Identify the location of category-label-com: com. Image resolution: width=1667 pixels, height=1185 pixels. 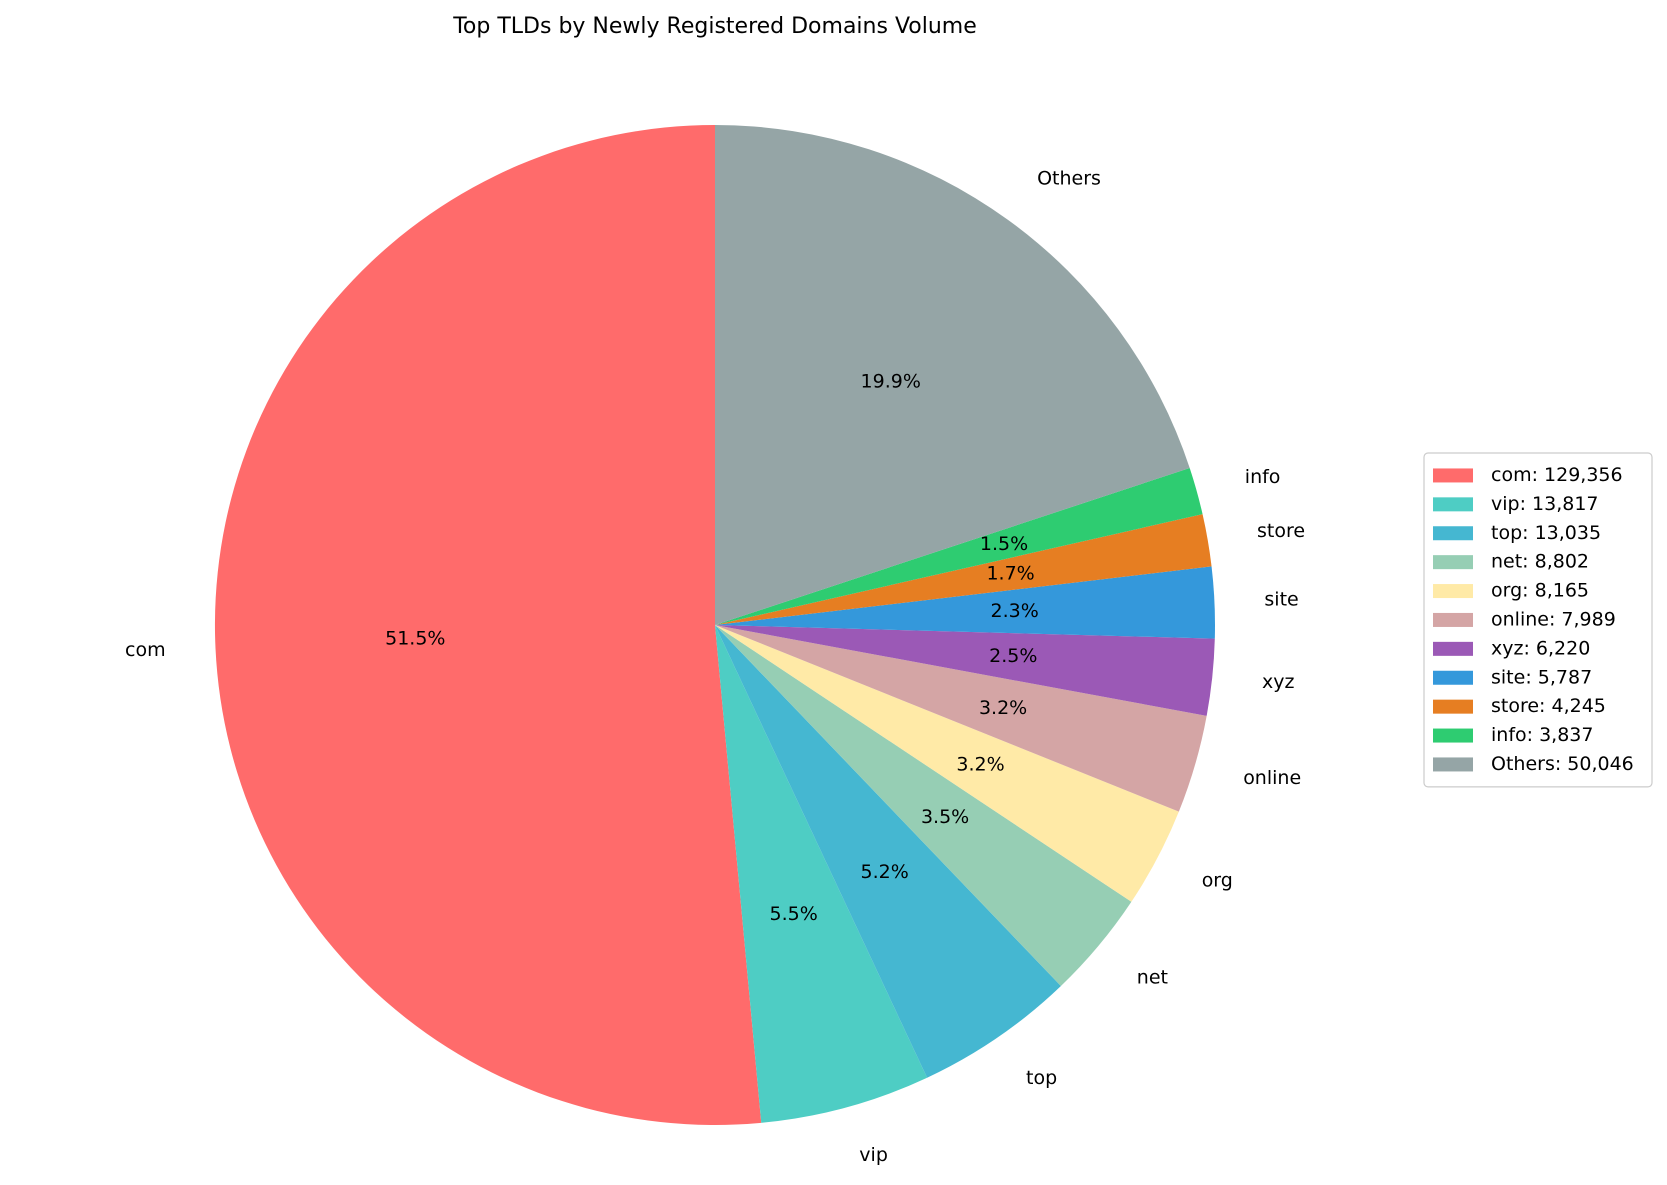
(145, 650).